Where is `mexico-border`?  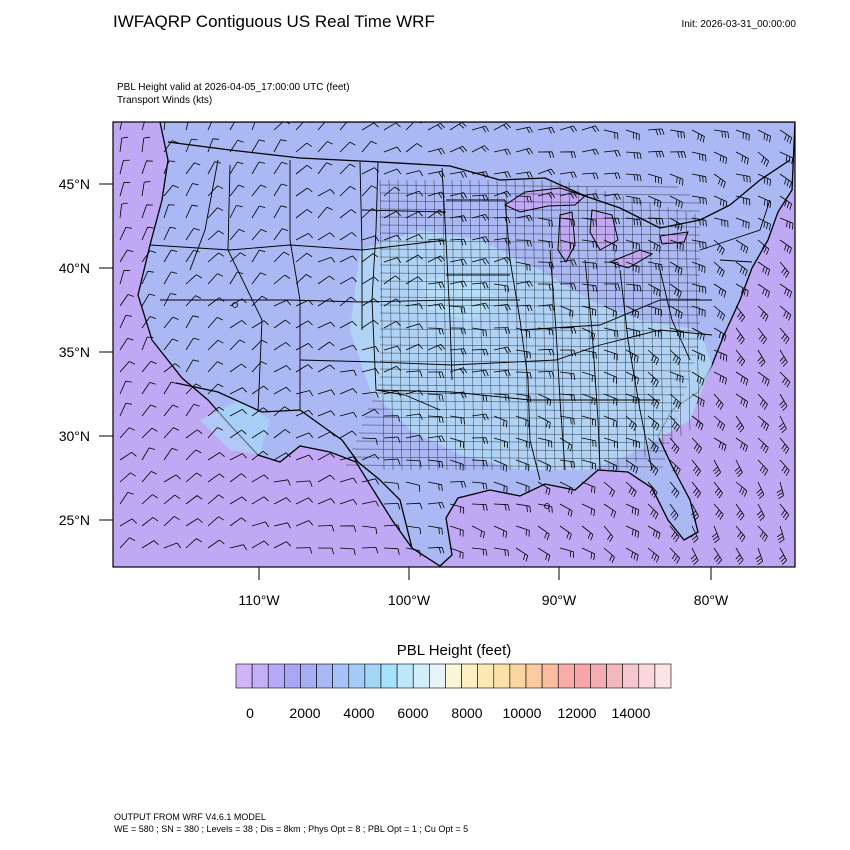
mexico-border is located at coordinates (294, 465).